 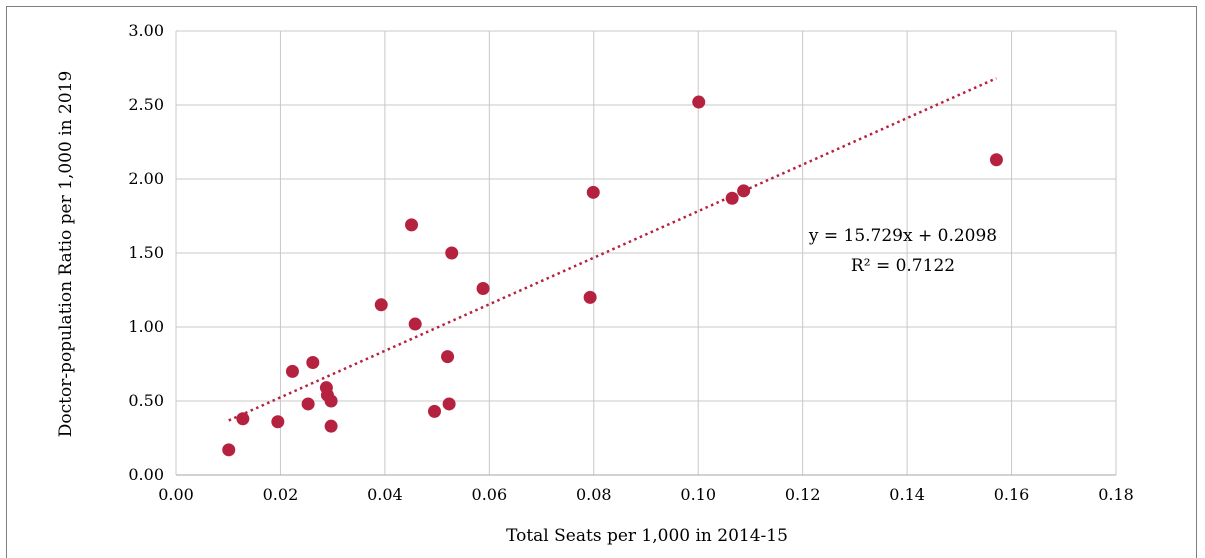 I want to click on trendline-equation: y = 15.729x + 0.2098, so click(x=902, y=236).